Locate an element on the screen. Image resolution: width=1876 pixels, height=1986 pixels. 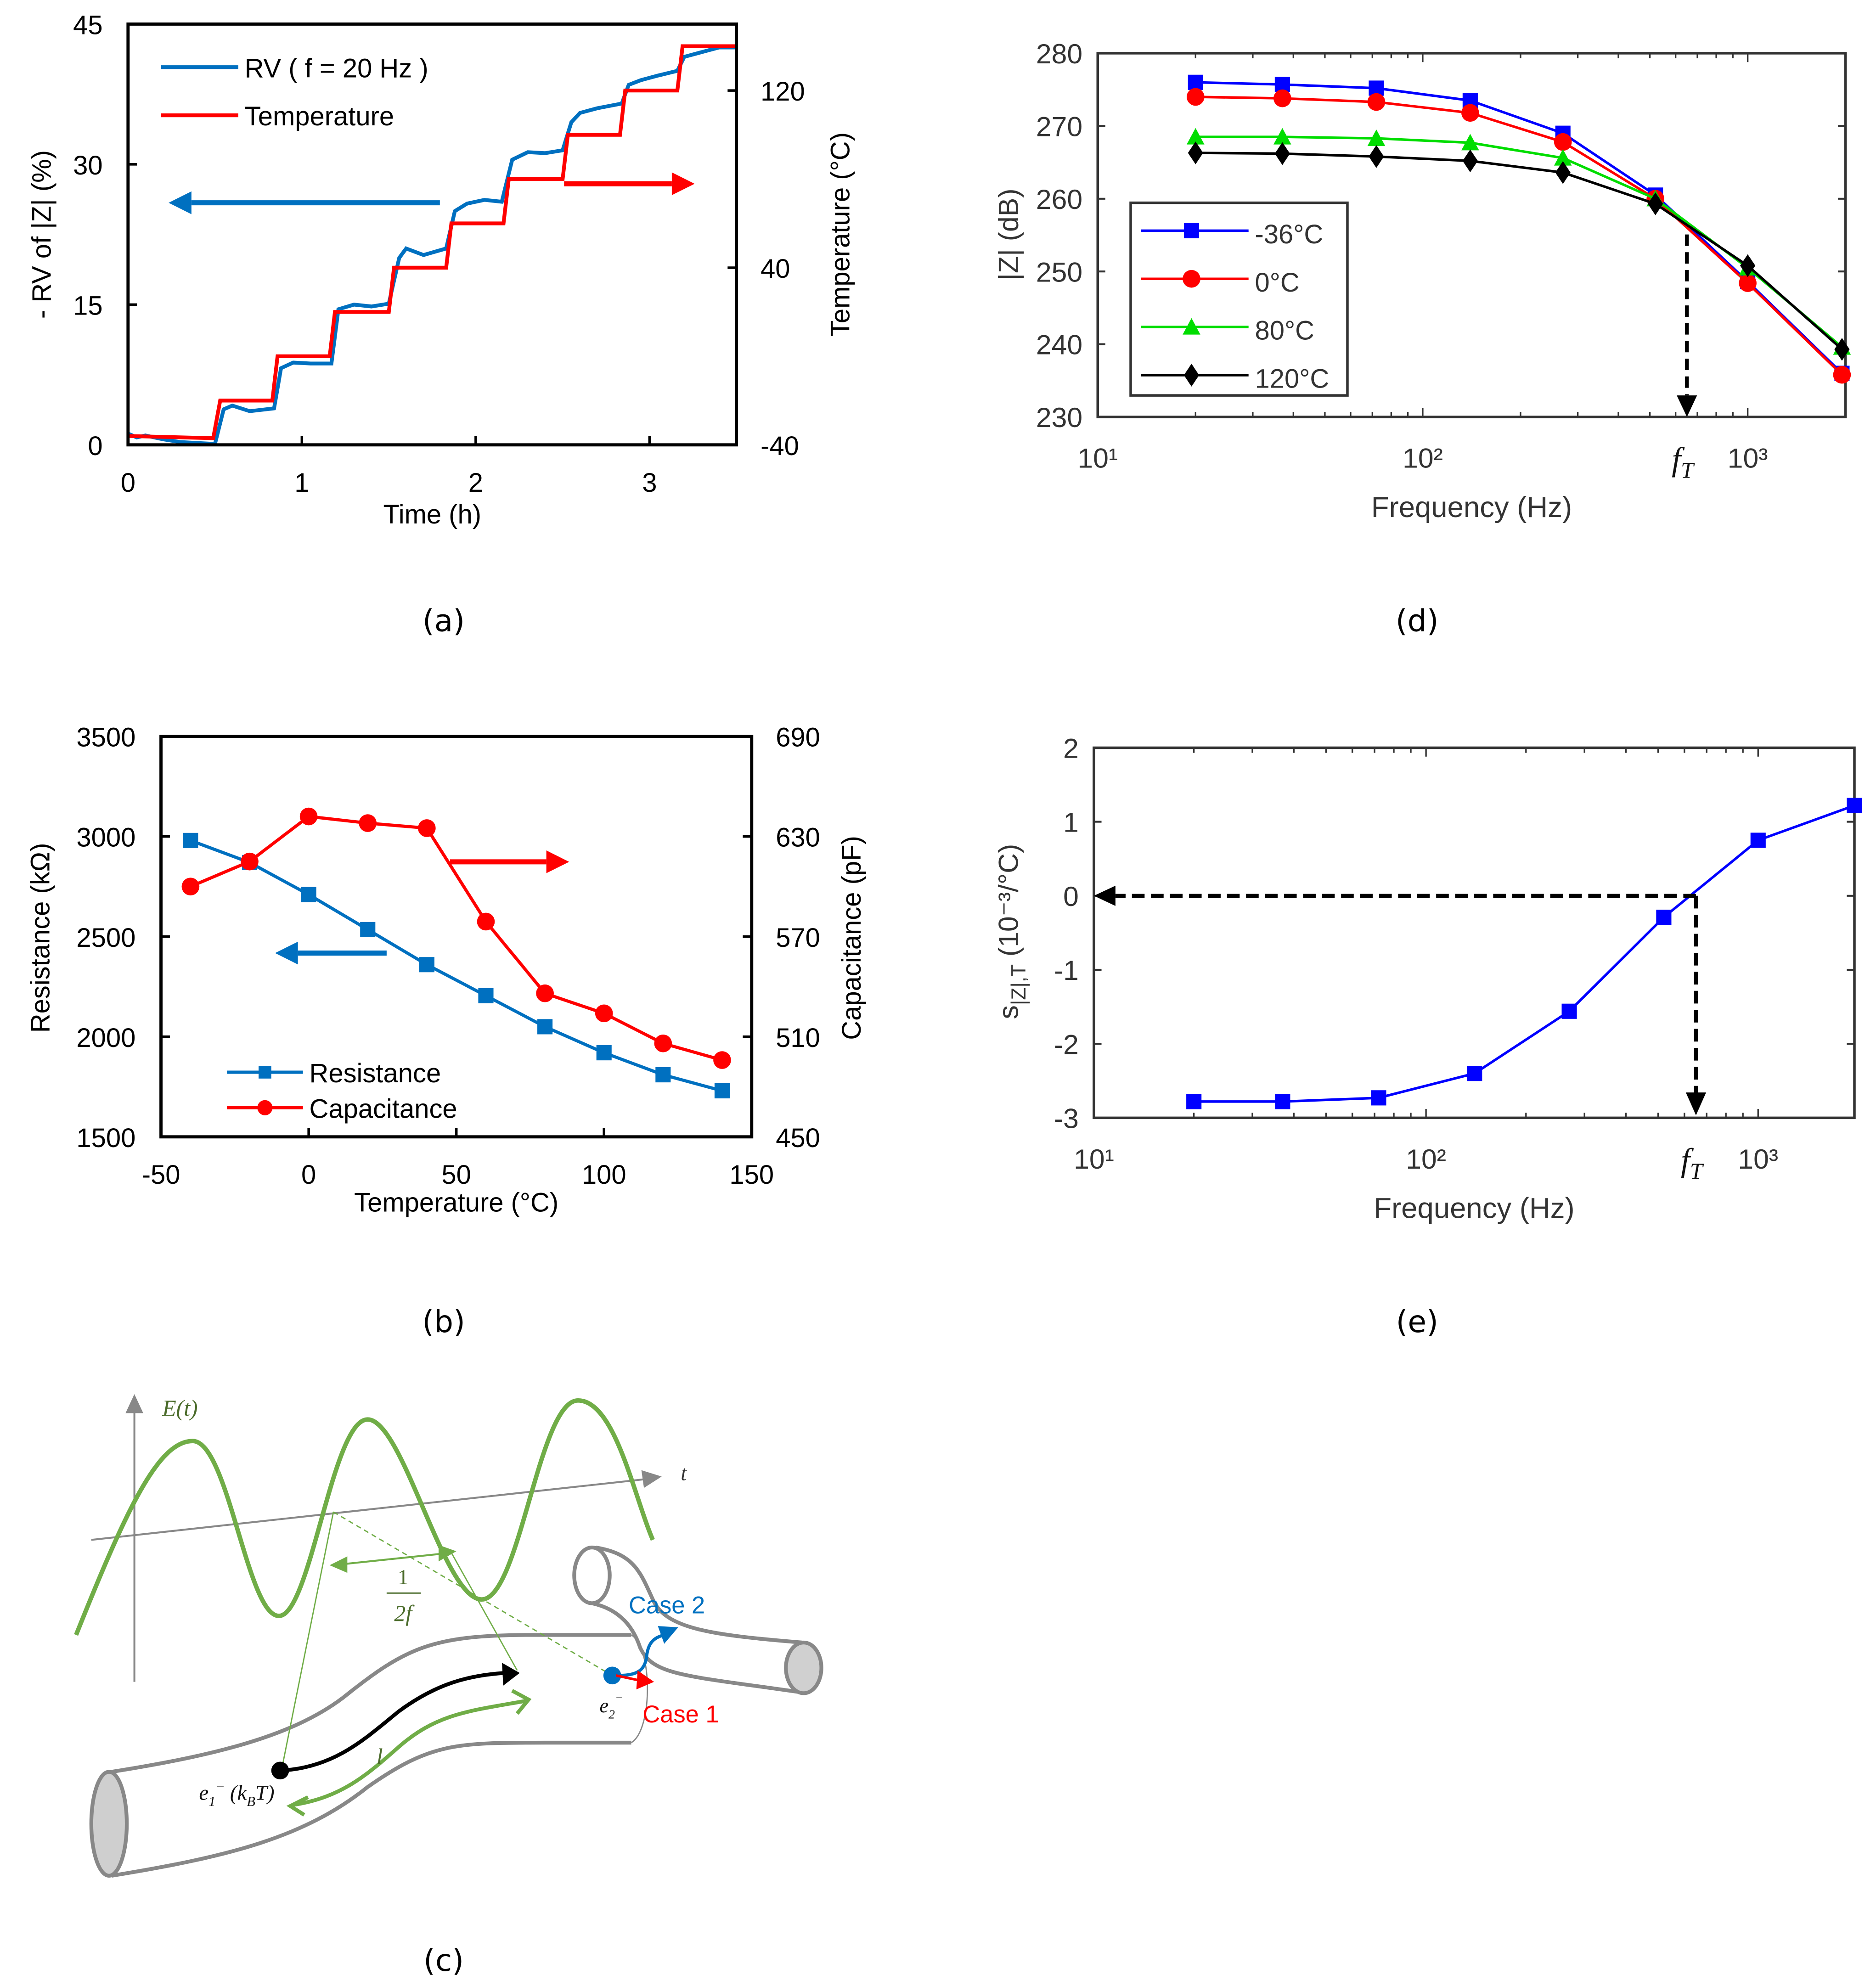
y-axis-title: |Z| (dB) is located at coordinates (1008, 235).